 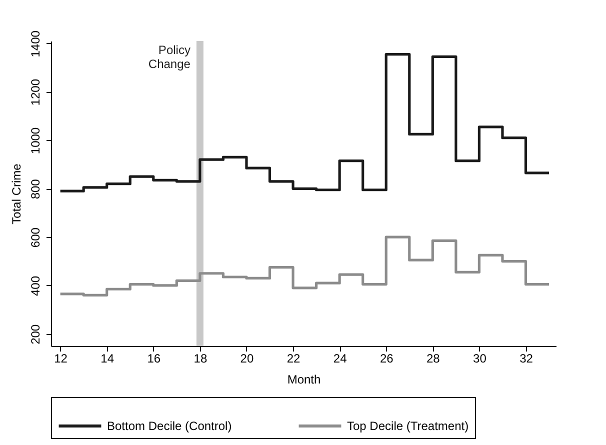 What do you see at coordinates (35, 286) in the screenshot?
I see `y-tick-label: 400` at bounding box center [35, 286].